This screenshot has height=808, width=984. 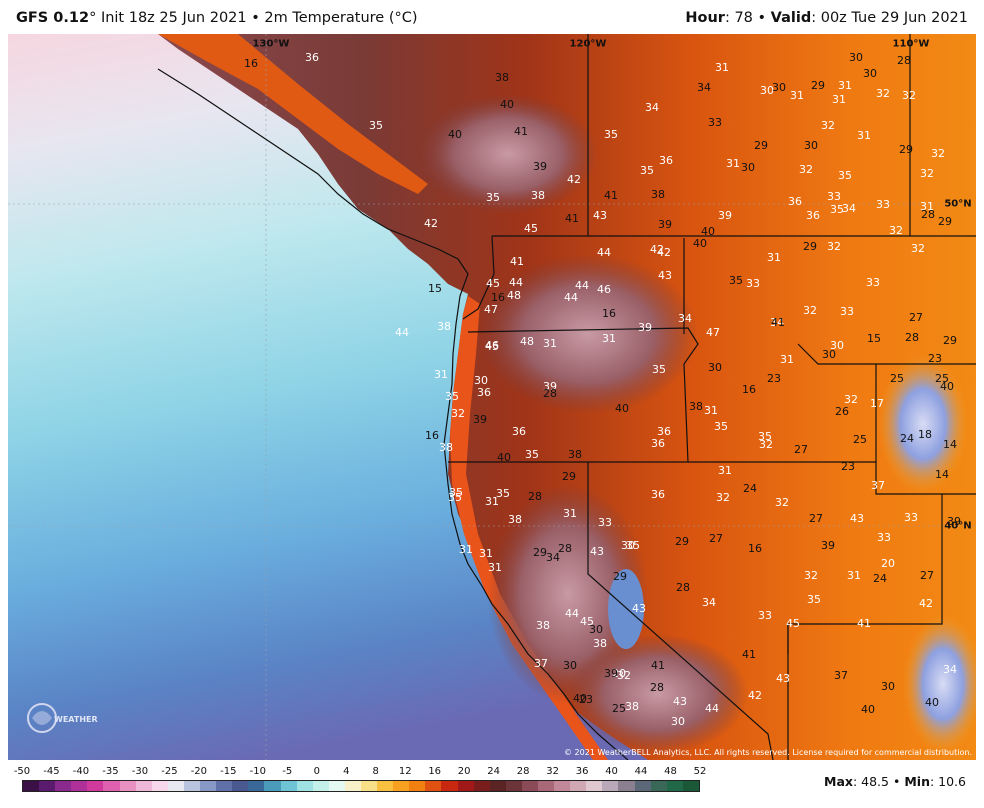 I want to click on legend-tick-label: 44, so click(x=641, y=771).